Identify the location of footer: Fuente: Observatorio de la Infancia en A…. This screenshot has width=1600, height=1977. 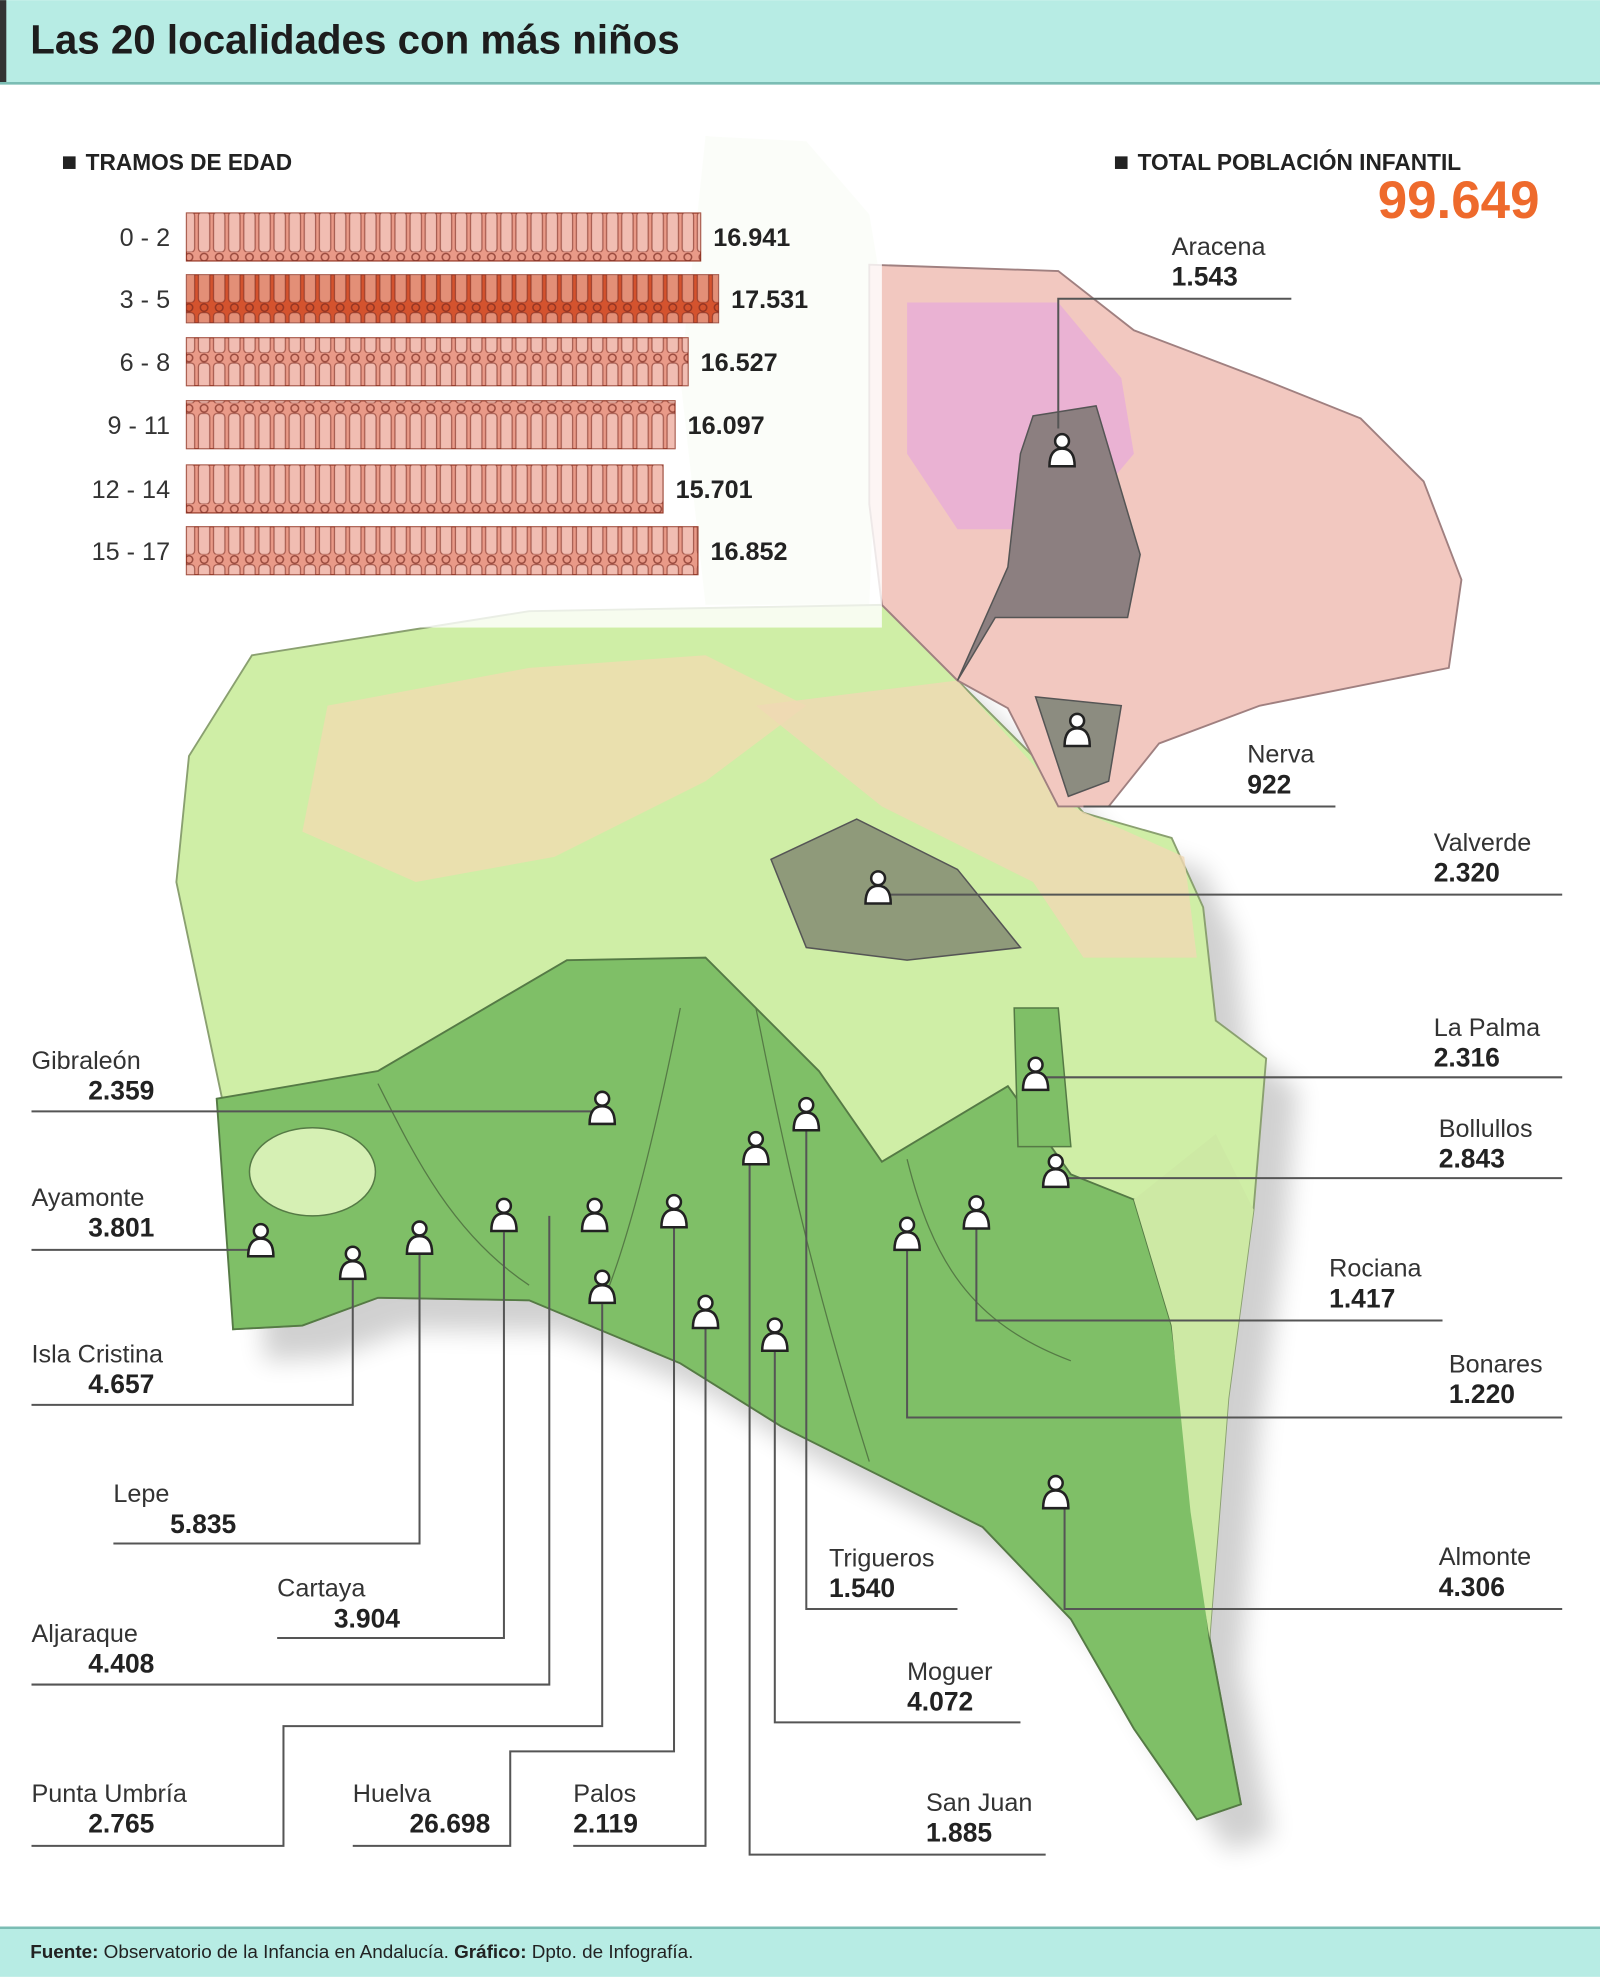
(361, 1952).